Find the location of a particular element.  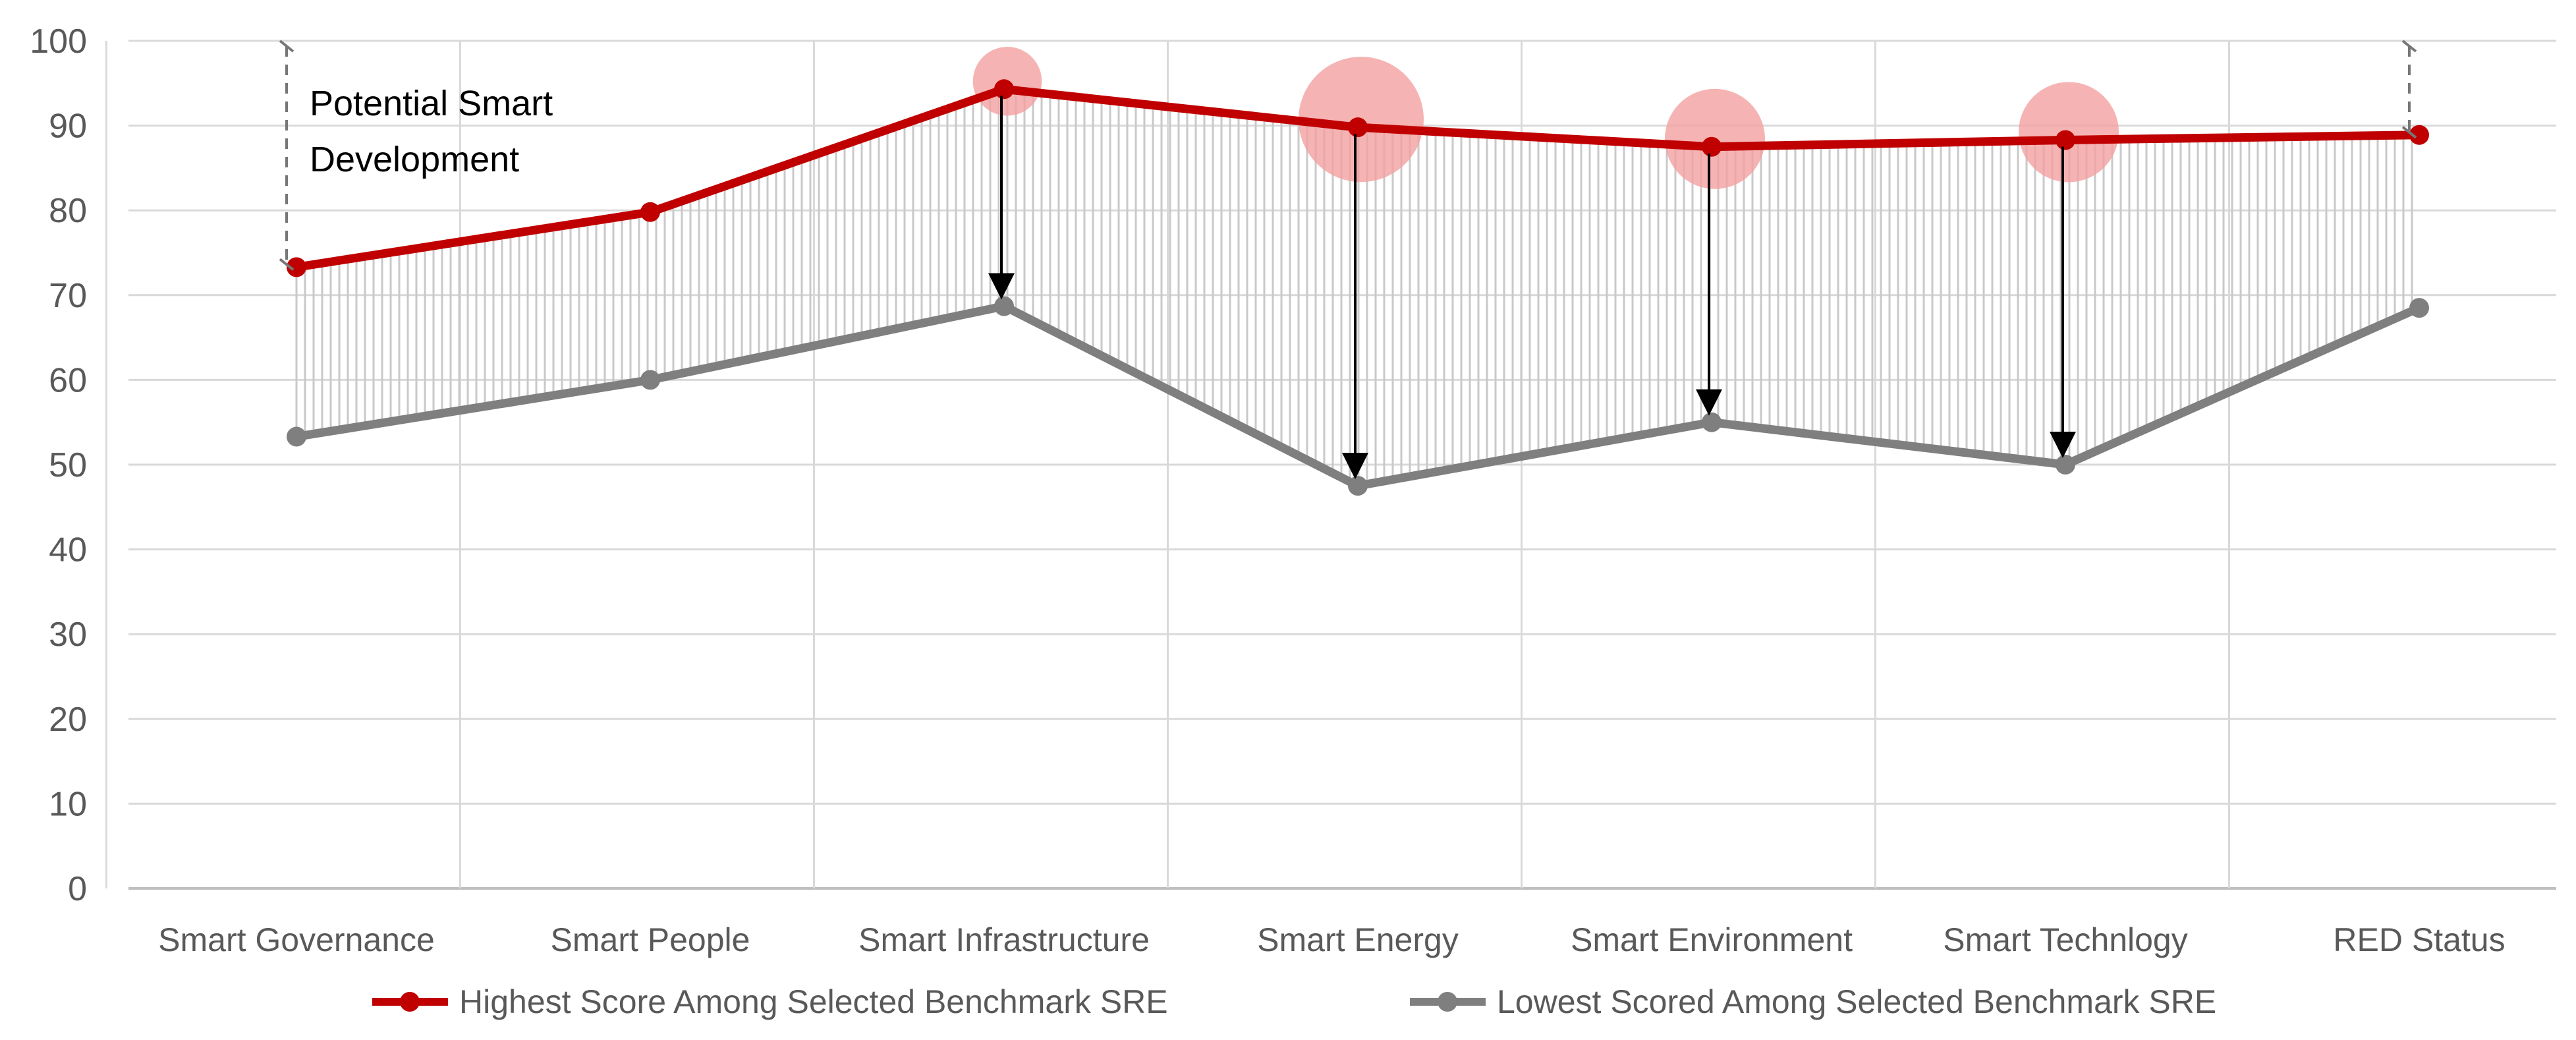

legend-marker-lowest is located at coordinates (1447, 1002).